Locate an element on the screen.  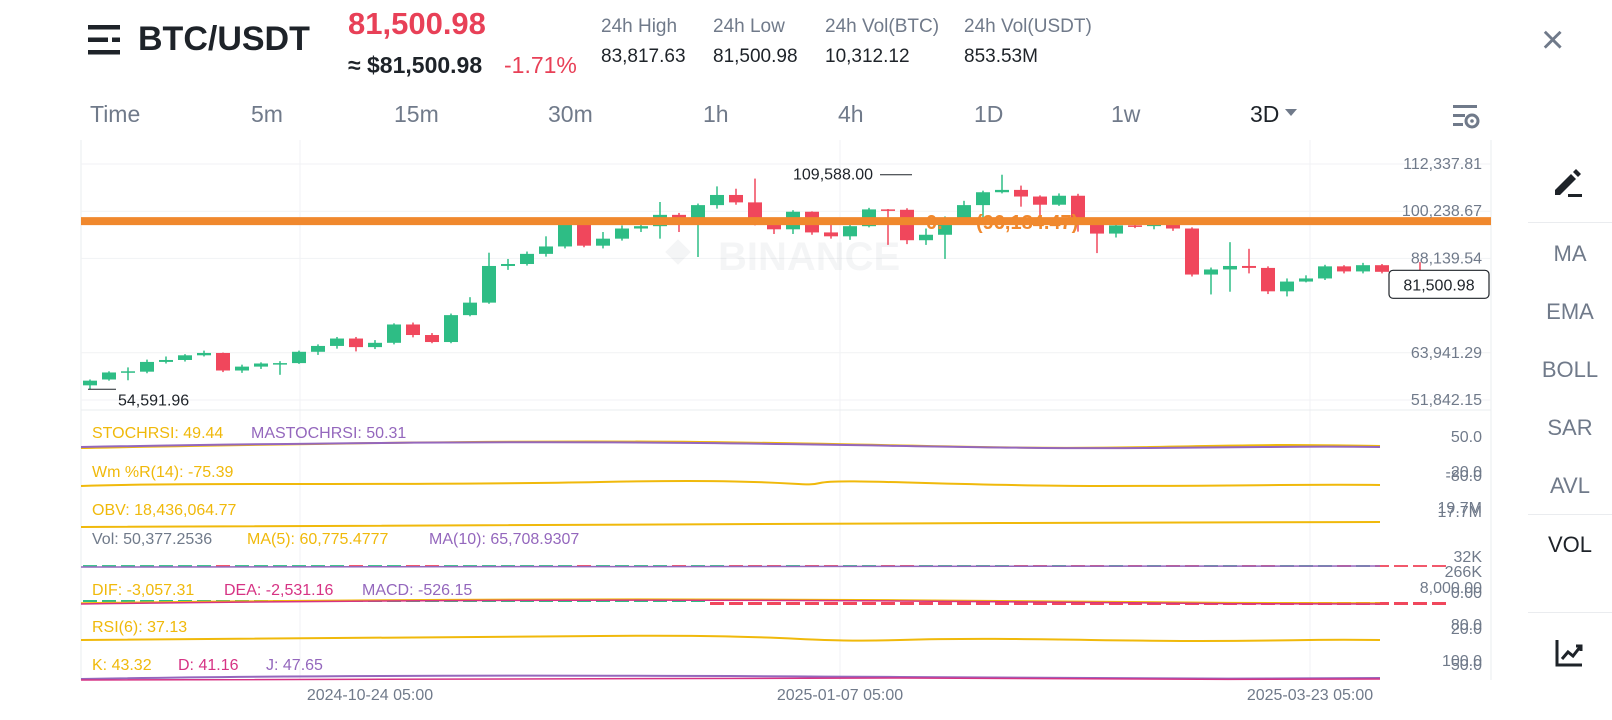
stat-value-24h-vol-btc: 10,312.12 is located at coordinates (867, 56).